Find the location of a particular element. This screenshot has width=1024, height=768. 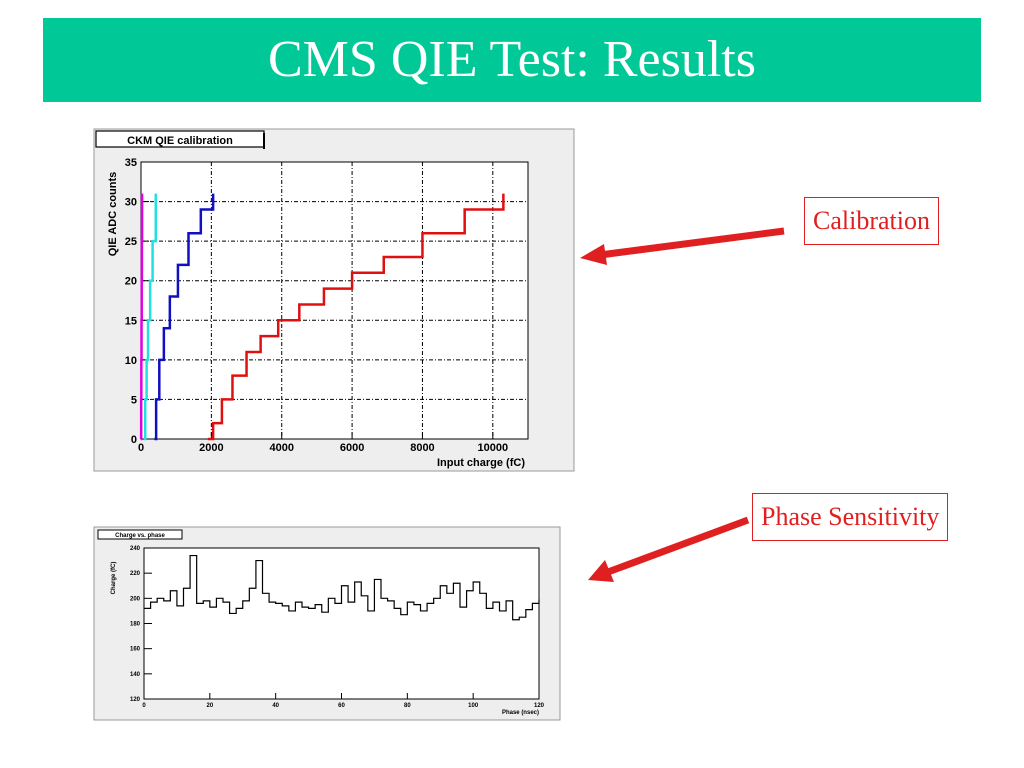

phase-arrow is located at coordinates (669, 549).